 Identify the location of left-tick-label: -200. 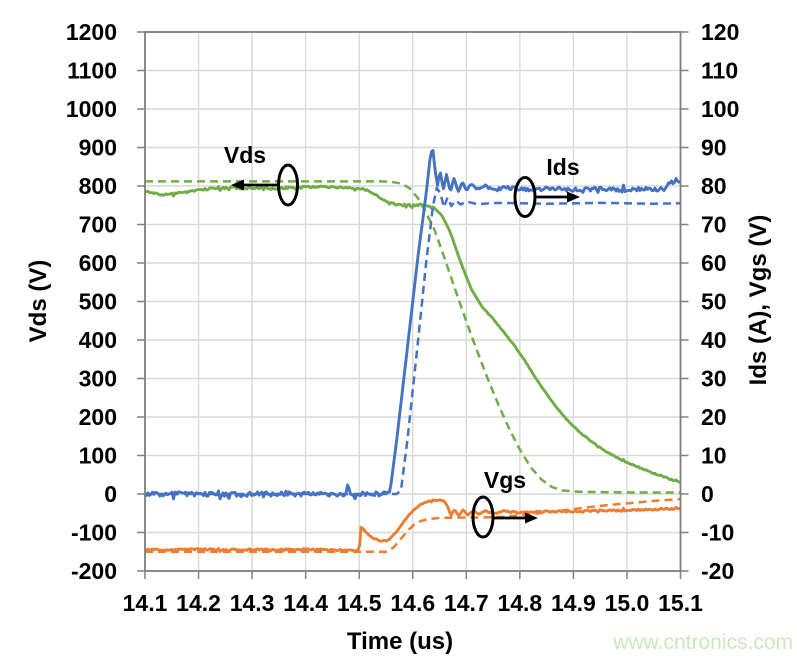
(94, 571).